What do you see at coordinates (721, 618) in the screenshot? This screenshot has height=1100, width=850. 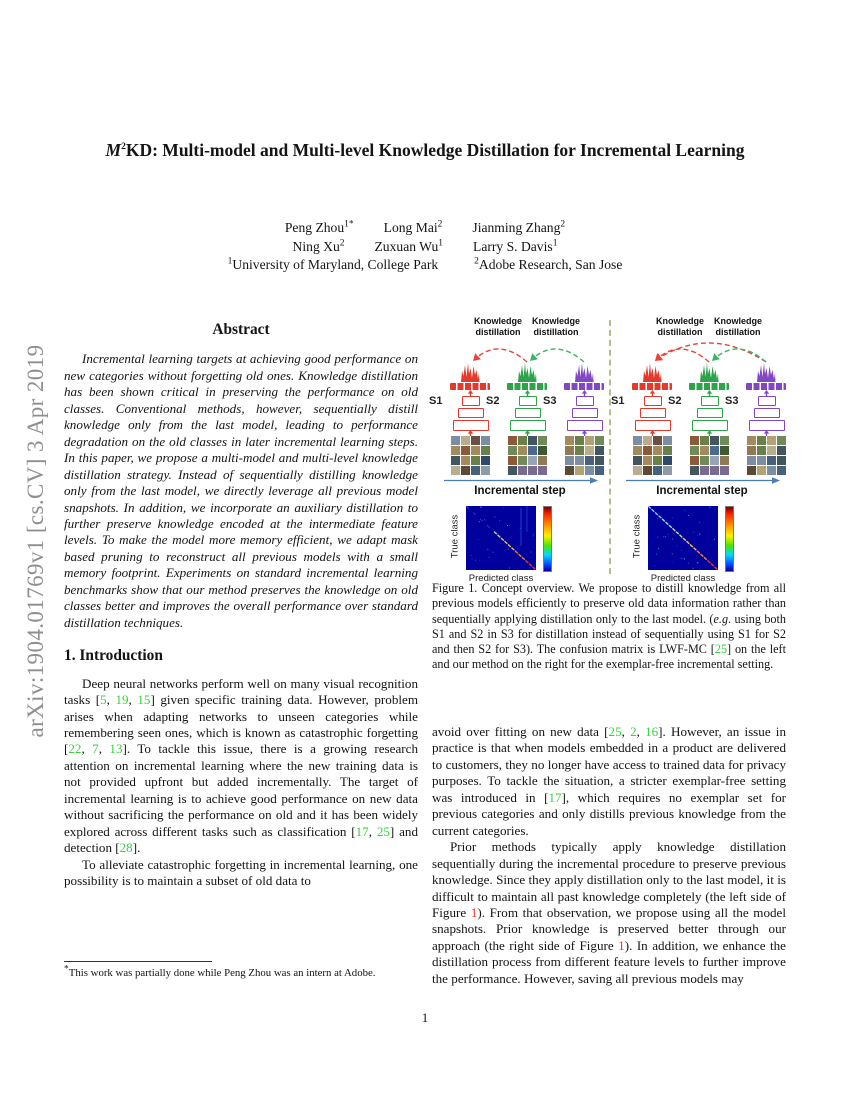 I see `italic-text: e.g` at bounding box center [721, 618].